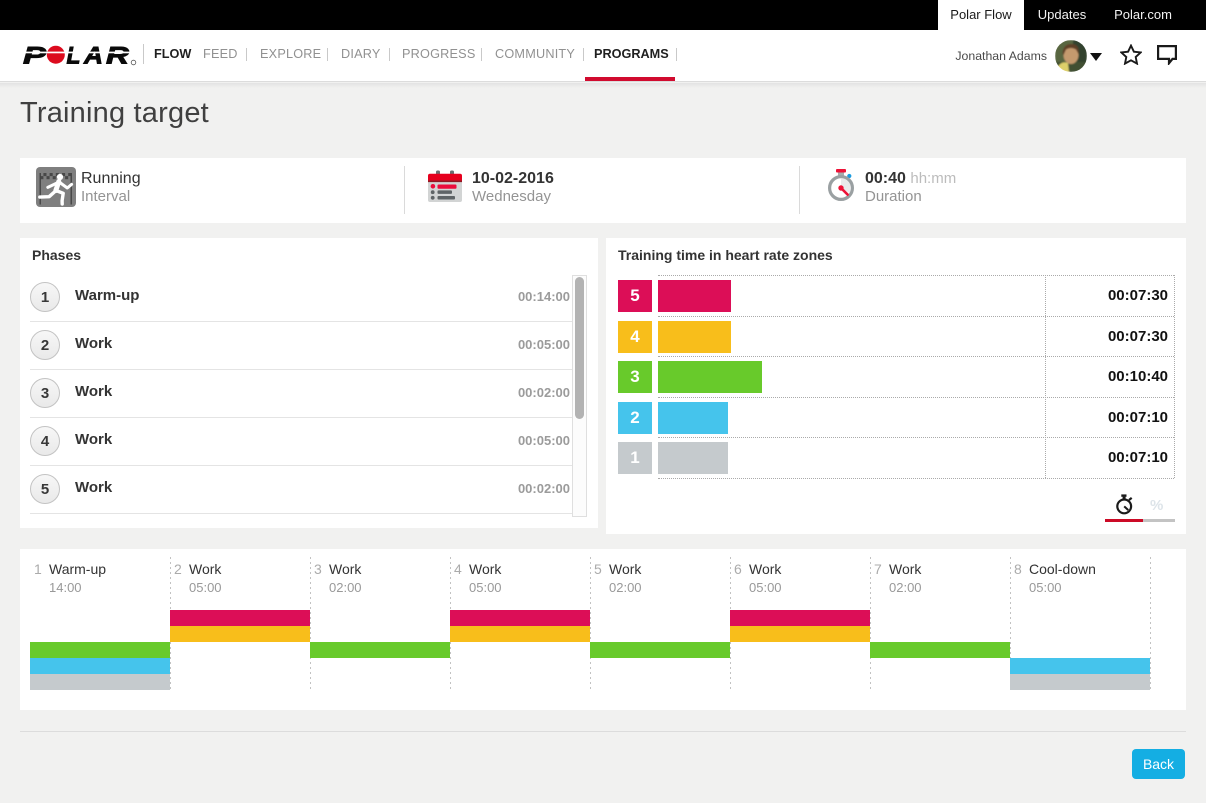 The image size is (1206, 803). Describe the element at coordinates (93, 55) in the screenshot. I see `svg-text: A` at that location.